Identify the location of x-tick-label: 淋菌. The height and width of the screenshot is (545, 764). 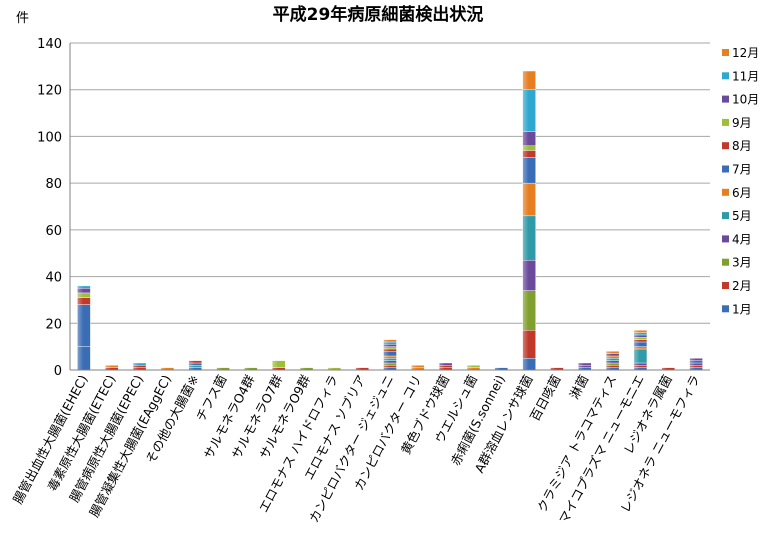
(578, 386).